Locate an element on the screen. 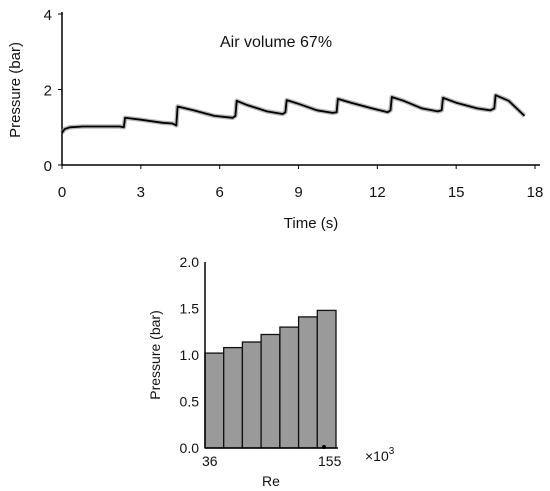 The image size is (550, 491). bar-chart-x-start-label: 36 is located at coordinates (210, 461).